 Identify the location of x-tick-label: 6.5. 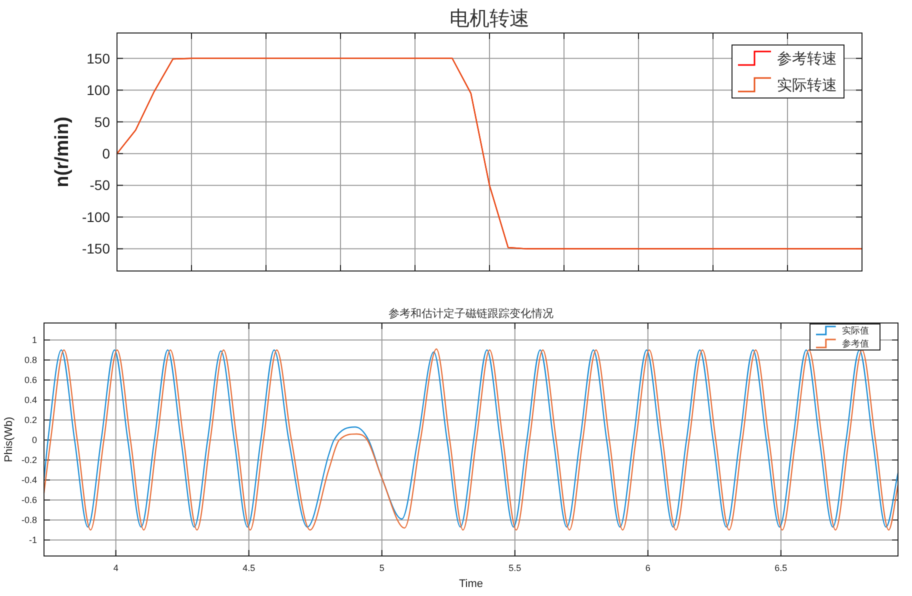
(781, 568).